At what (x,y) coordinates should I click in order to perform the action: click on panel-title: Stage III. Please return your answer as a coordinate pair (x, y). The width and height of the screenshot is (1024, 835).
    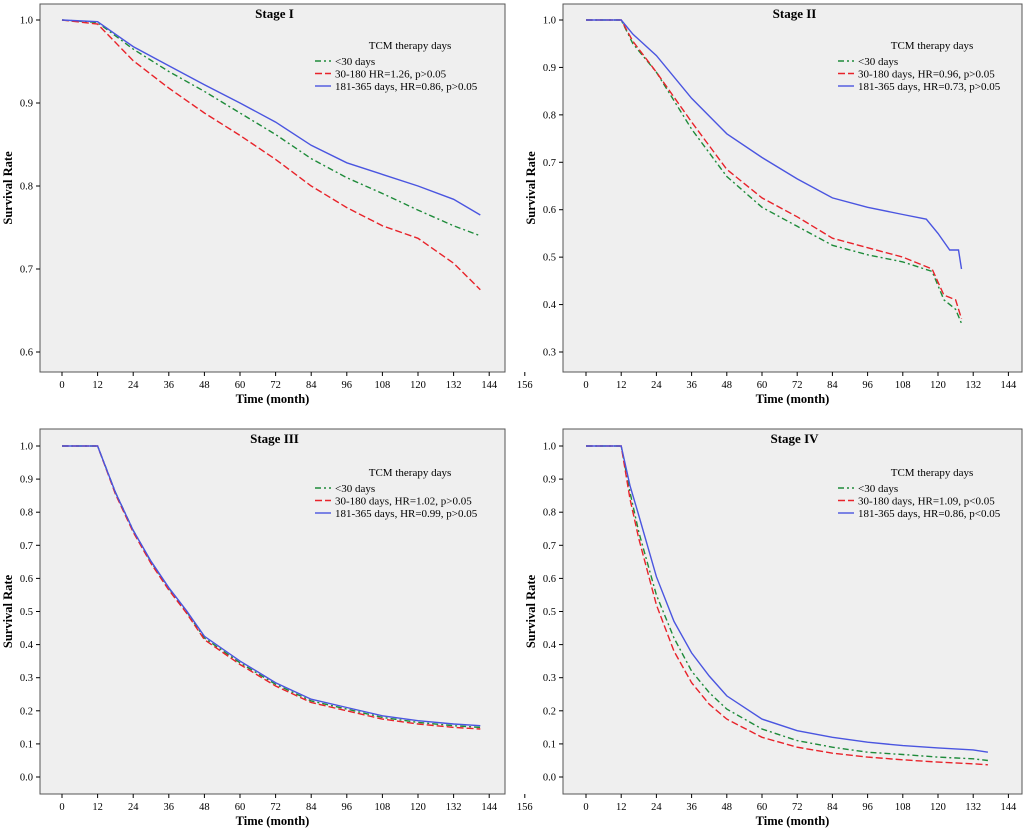
    Looking at the image, I should click on (274, 438).